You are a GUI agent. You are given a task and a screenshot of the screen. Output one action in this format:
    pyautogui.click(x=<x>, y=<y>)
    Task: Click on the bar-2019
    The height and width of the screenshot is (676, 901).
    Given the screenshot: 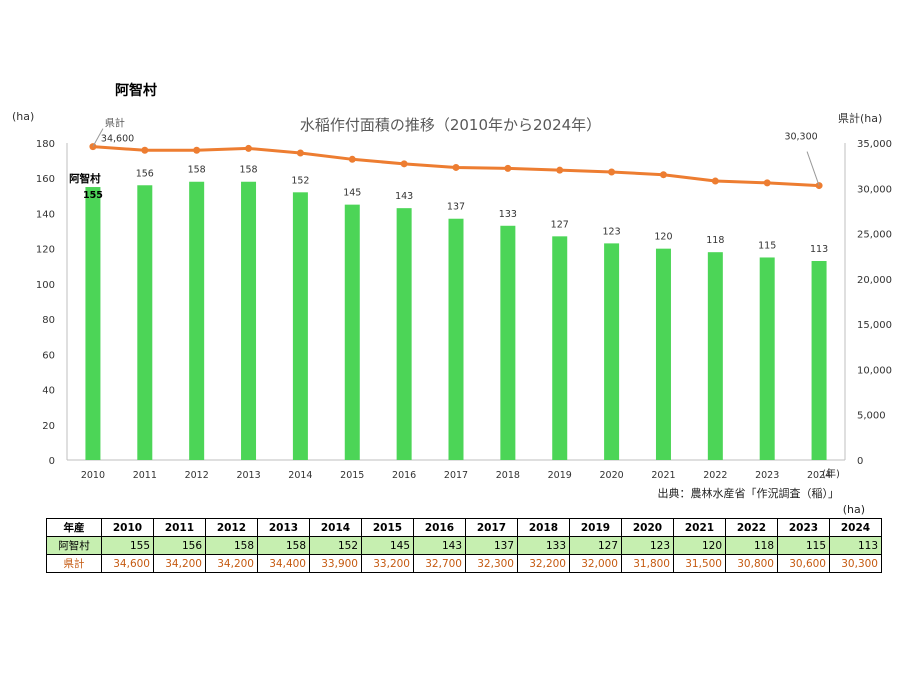 What is the action you would take?
    pyautogui.click(x=560, y=348)
    